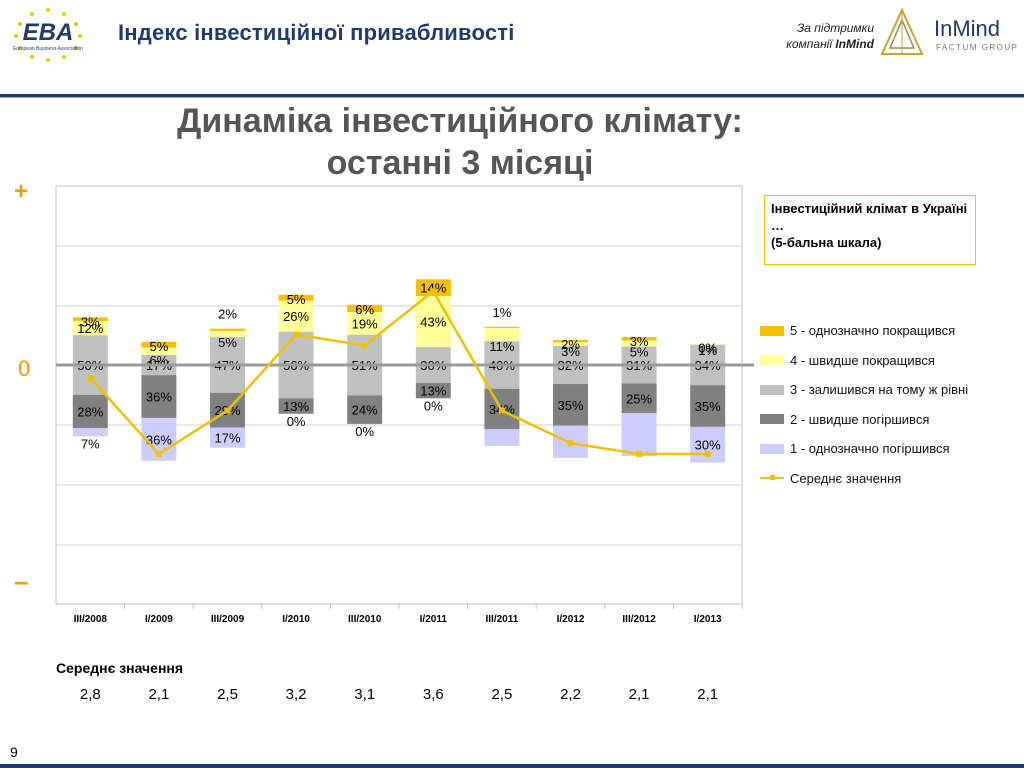  Describe the element at coordinates (835, 28) in the screenshot. I see `support-line1: За підтримки` at that location.